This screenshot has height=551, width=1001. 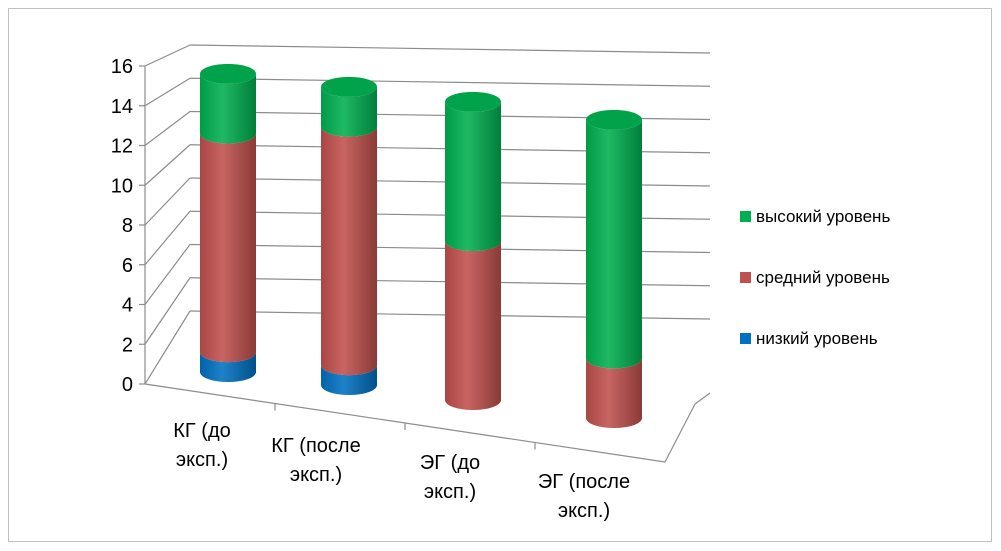 What do you see at coordinates (127, 306) in the screenshot?
I see `y-tick-label: 4` at bounding box center [127, 306].